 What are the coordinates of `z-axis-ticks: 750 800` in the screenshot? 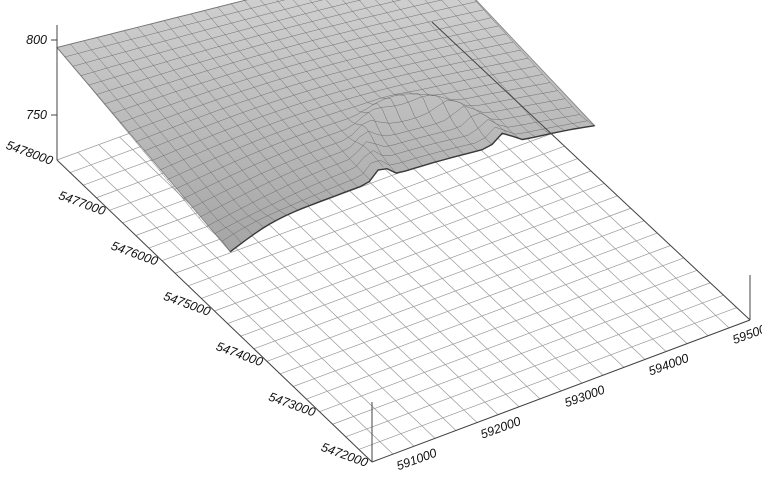 It's located at (41, 77).